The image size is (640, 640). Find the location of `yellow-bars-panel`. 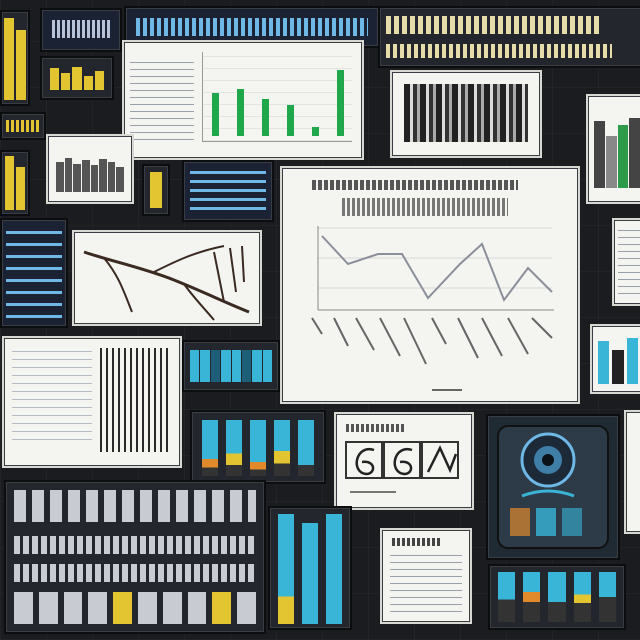

yellow-bars-panel is located at coordinates (15, 58).